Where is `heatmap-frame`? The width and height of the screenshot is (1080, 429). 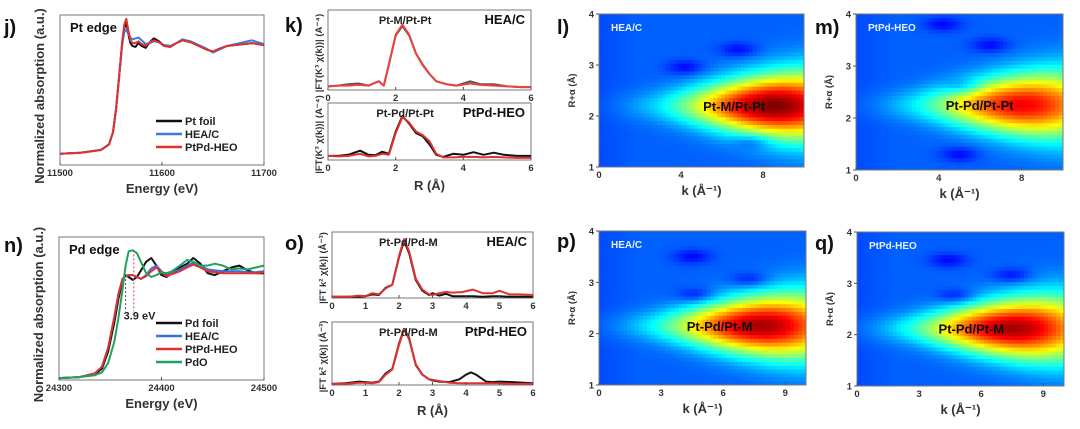
heatmap-frame is located at coordinates (701, 90).